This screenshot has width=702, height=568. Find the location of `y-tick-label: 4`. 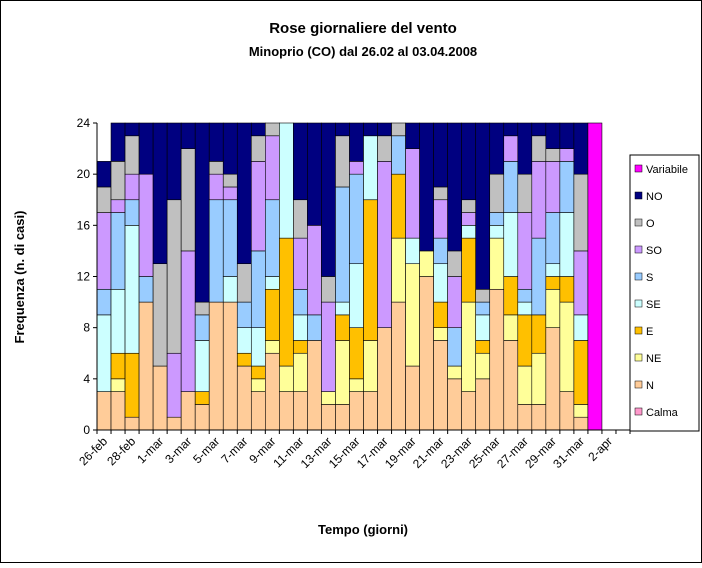

y-tick-label: 4 is located at coordinates (86, 379).